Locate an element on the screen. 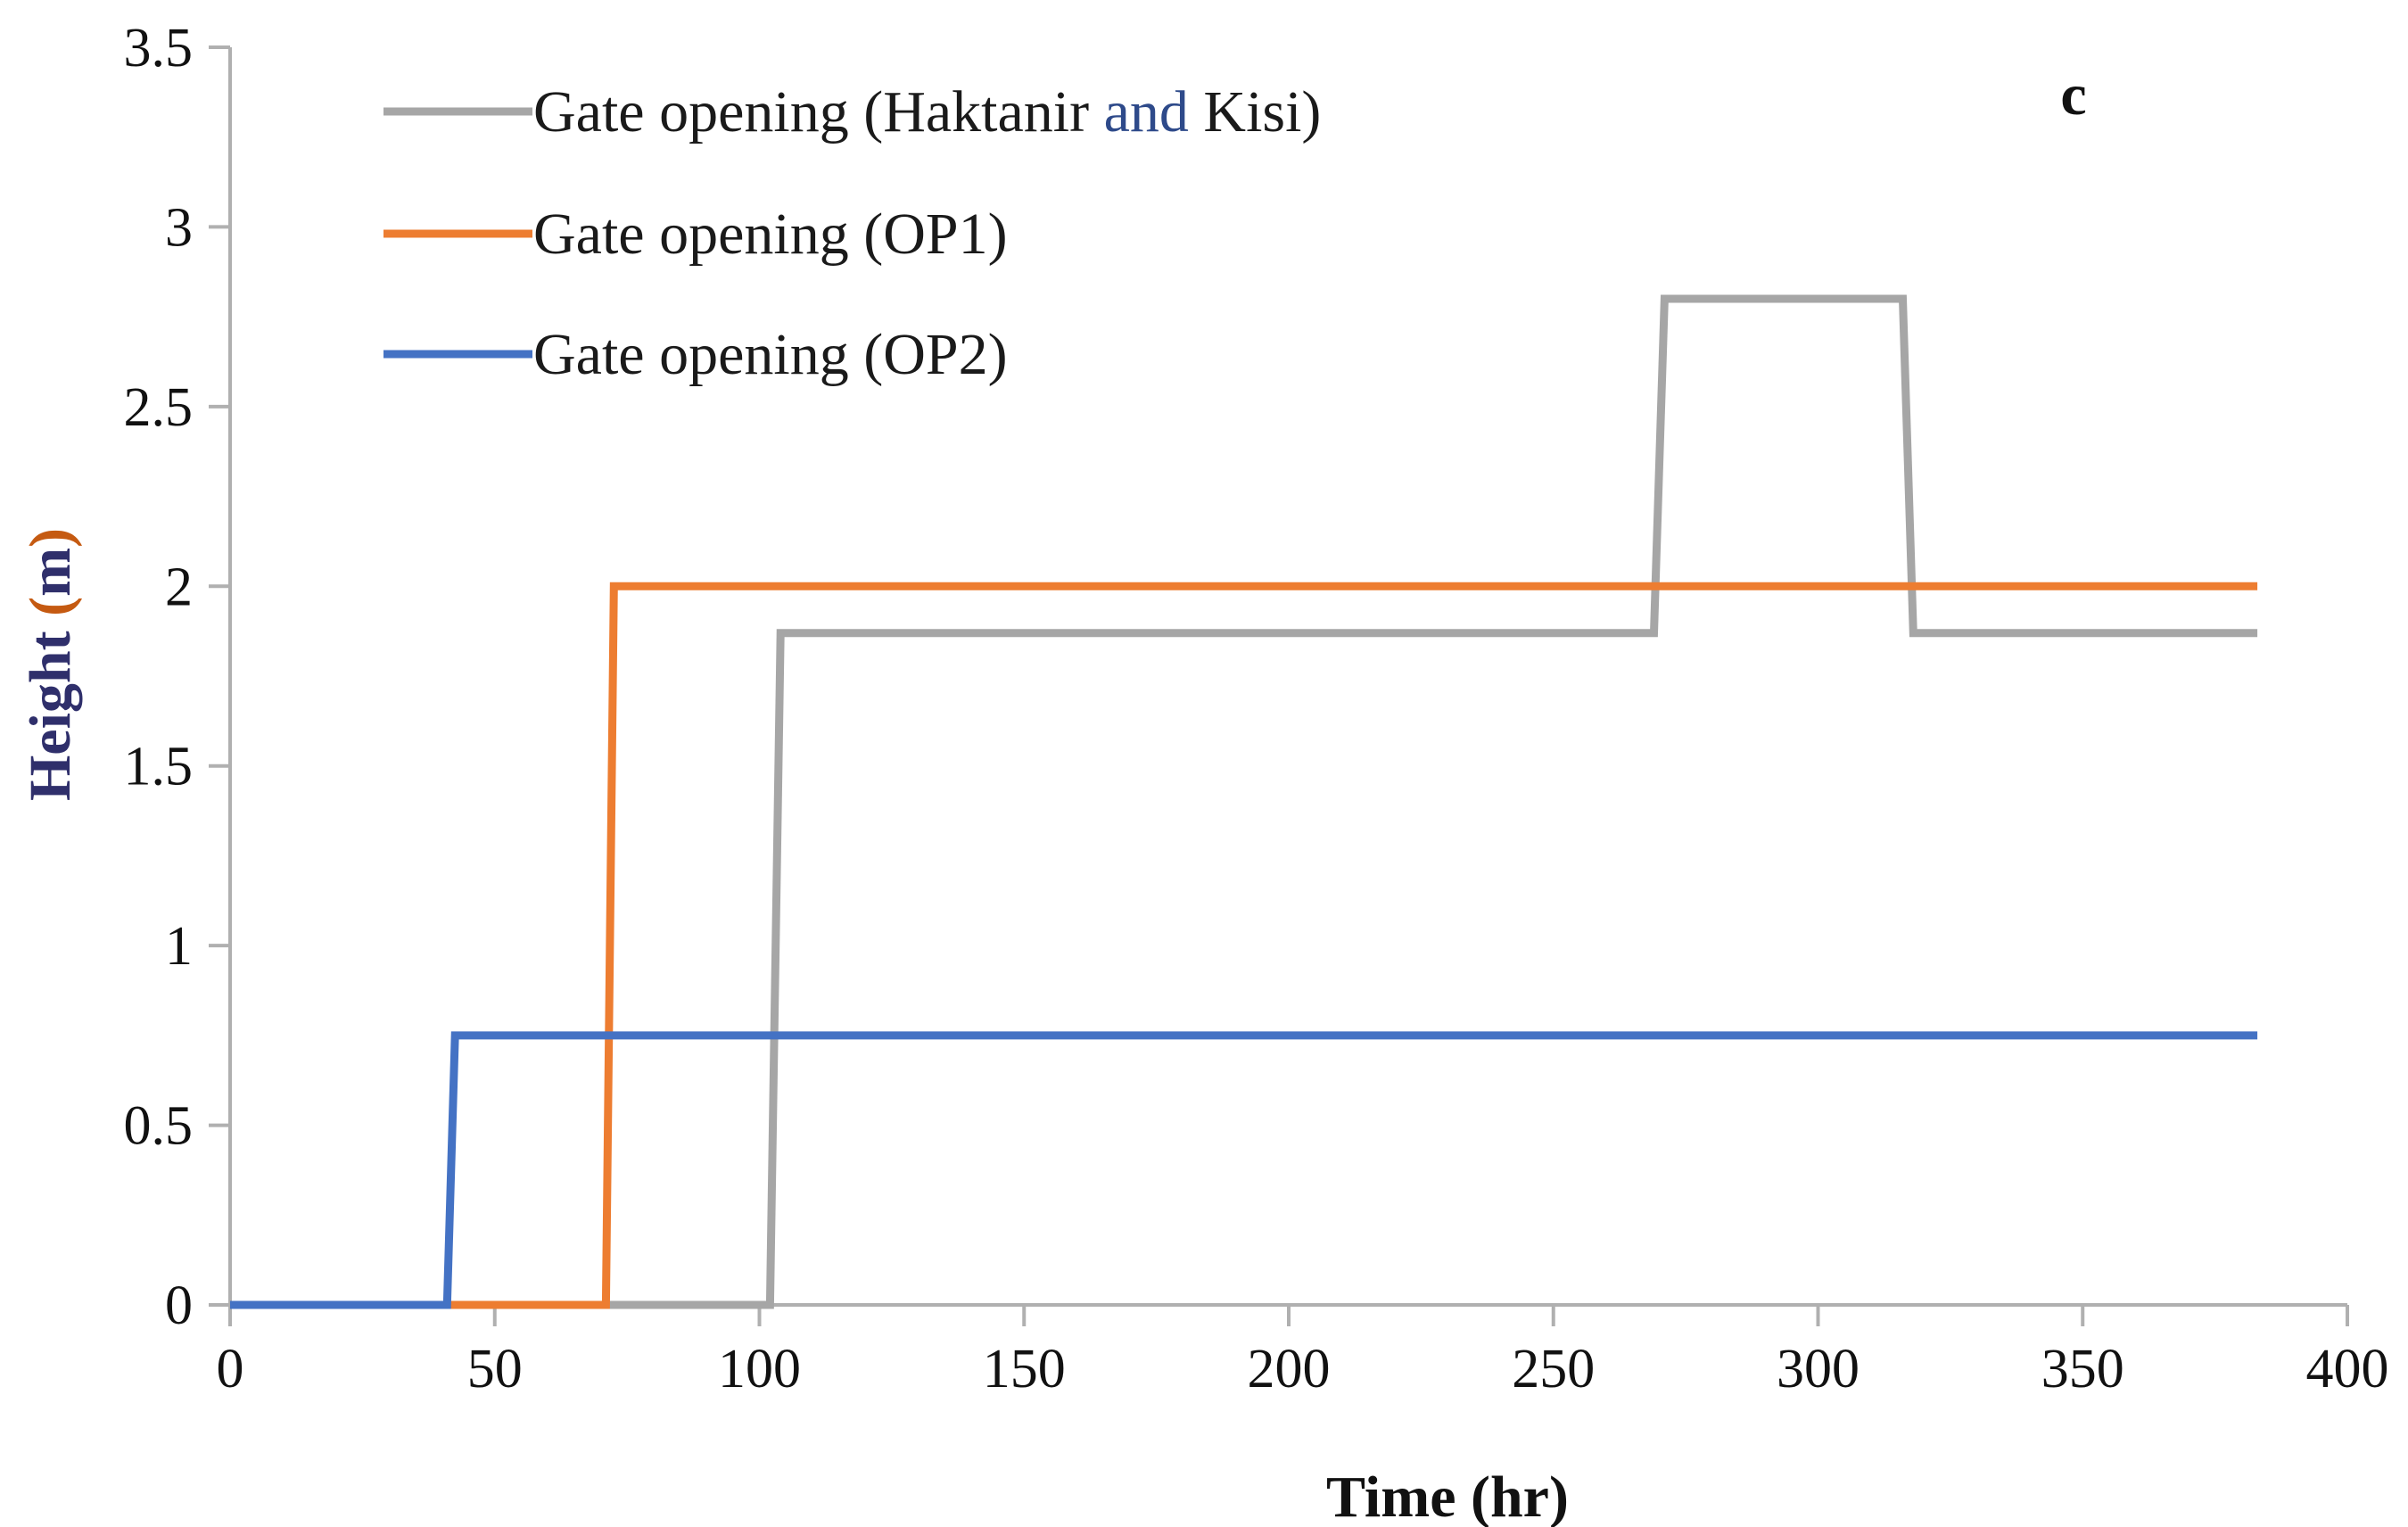  x-tick-label: 350 is located at coordinates (2082, 1369).